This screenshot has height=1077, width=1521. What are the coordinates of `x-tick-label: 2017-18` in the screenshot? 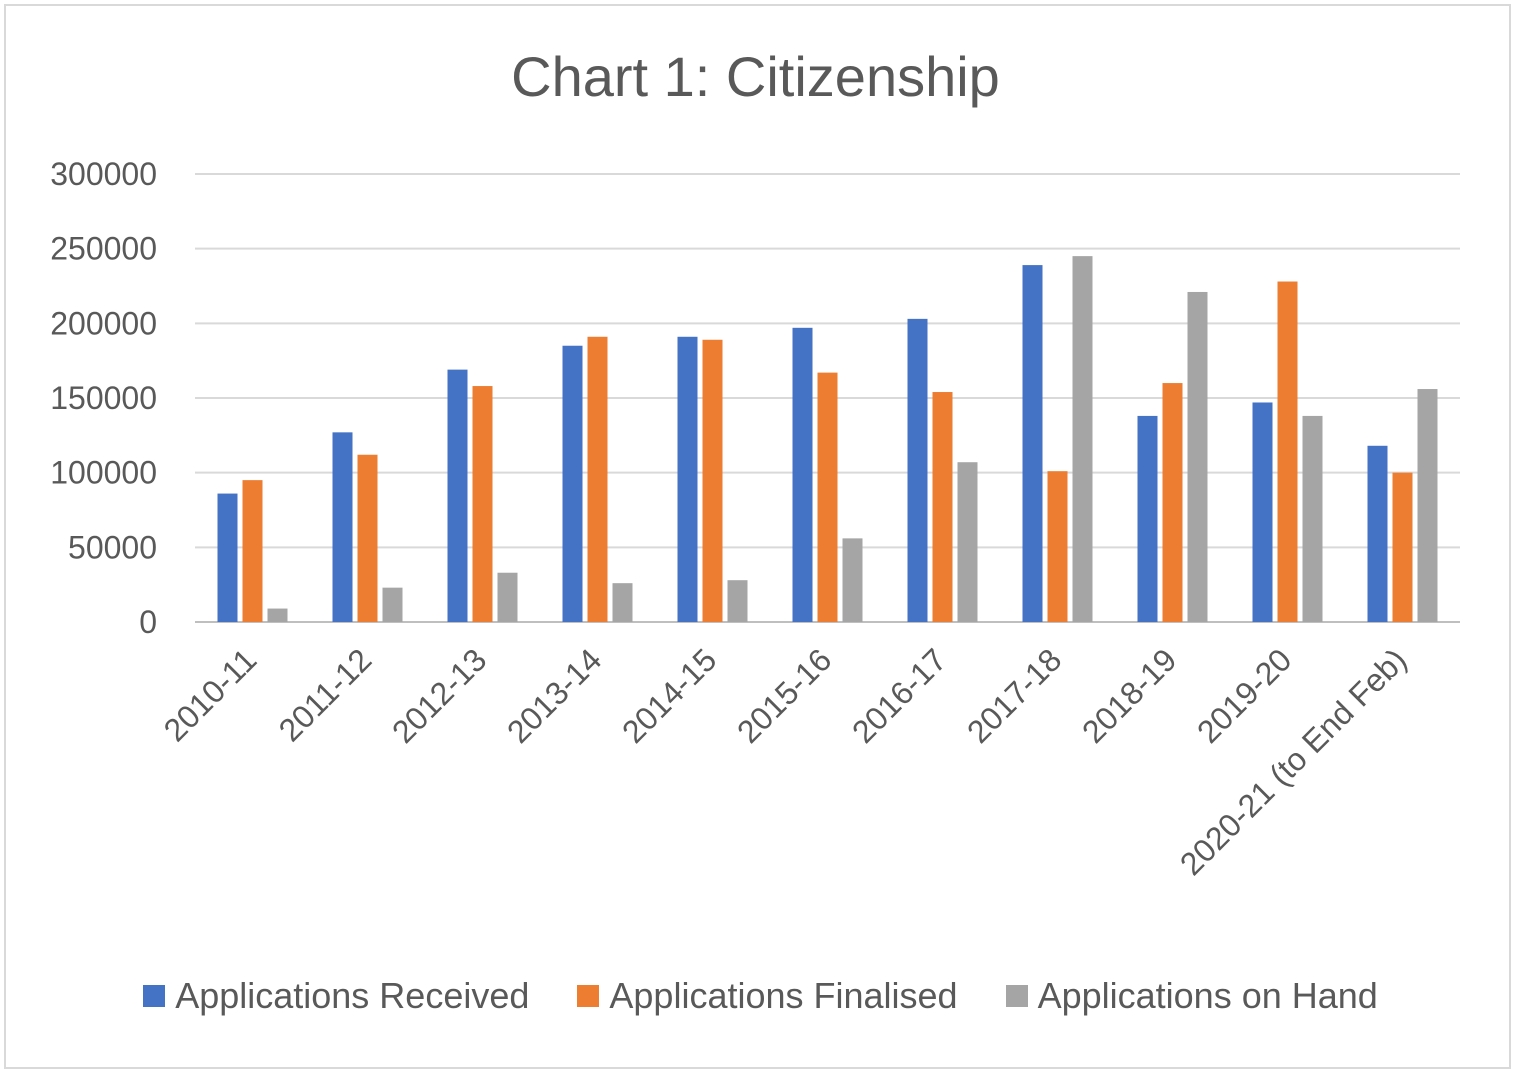 It's located at (1014, 695).